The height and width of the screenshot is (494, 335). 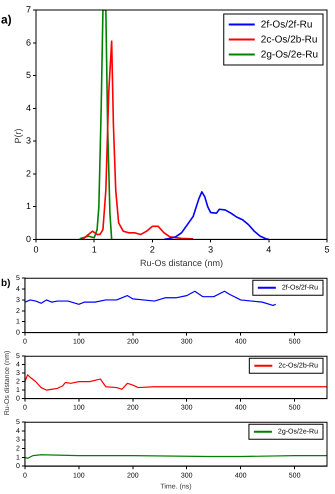 I want to click on y-tick-label: 1, so click(x=29, y=206).